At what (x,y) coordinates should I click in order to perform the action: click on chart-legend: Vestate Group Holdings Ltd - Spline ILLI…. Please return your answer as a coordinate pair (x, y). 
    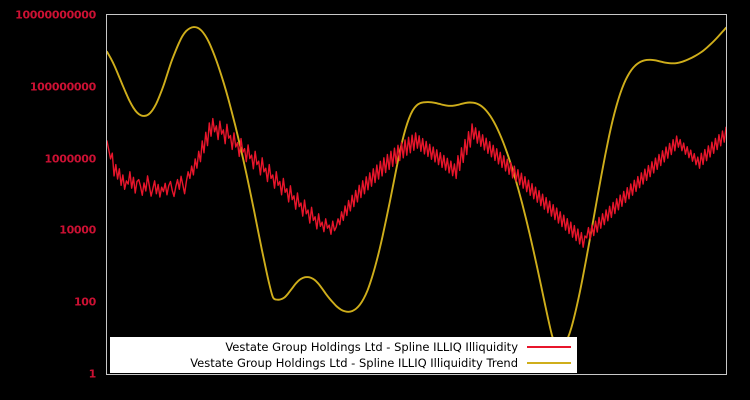
    Looking at the image, I should click on (343, 355).